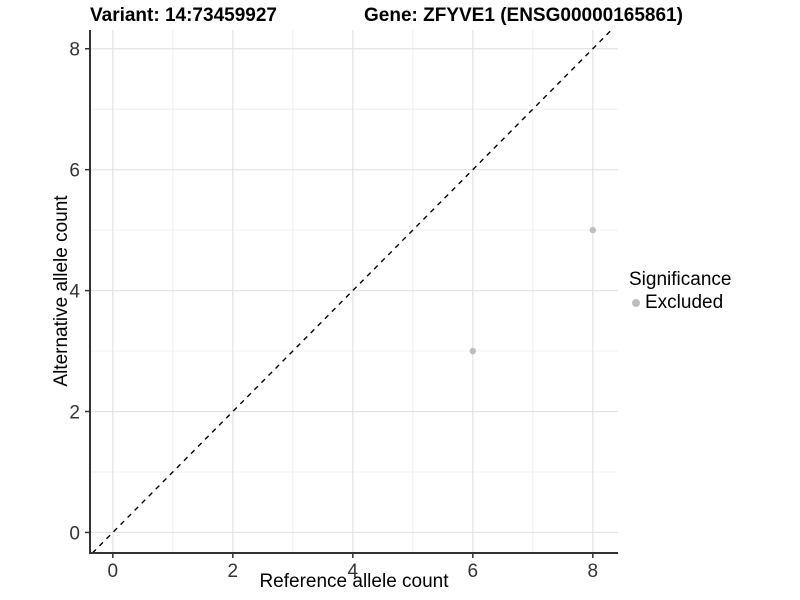  Describe the element at coordinates (473, 571) in the screenshot. I see `x-tick-label: 6` at that location.